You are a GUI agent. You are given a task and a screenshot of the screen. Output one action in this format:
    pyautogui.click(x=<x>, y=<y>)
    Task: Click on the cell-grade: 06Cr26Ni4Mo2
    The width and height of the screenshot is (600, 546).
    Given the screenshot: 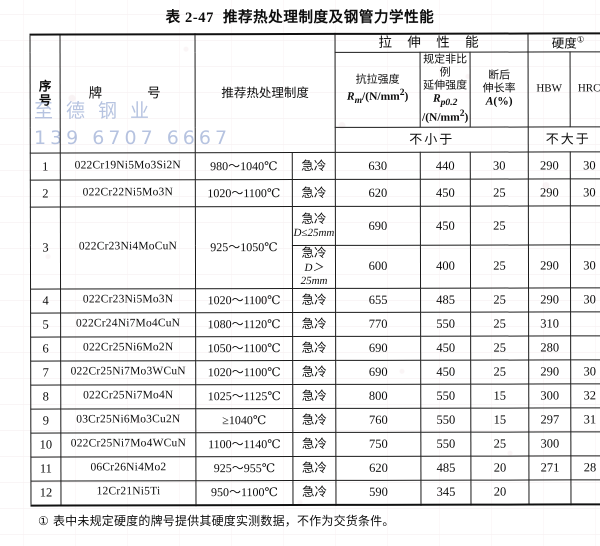 What is the action you would take?
    pyautogui.click(x=128, y=468)
    